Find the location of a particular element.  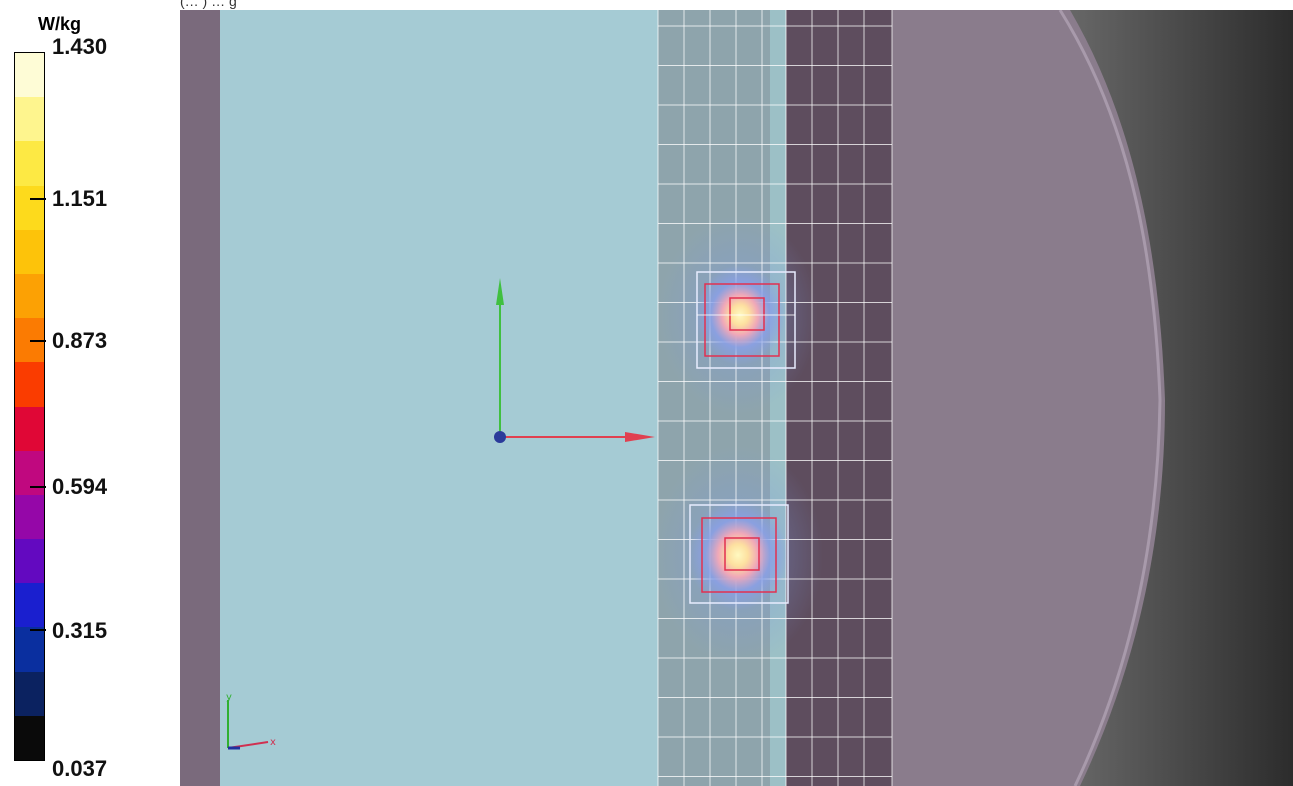

legend-unit: W/kg is located at coordinates (59, 24).